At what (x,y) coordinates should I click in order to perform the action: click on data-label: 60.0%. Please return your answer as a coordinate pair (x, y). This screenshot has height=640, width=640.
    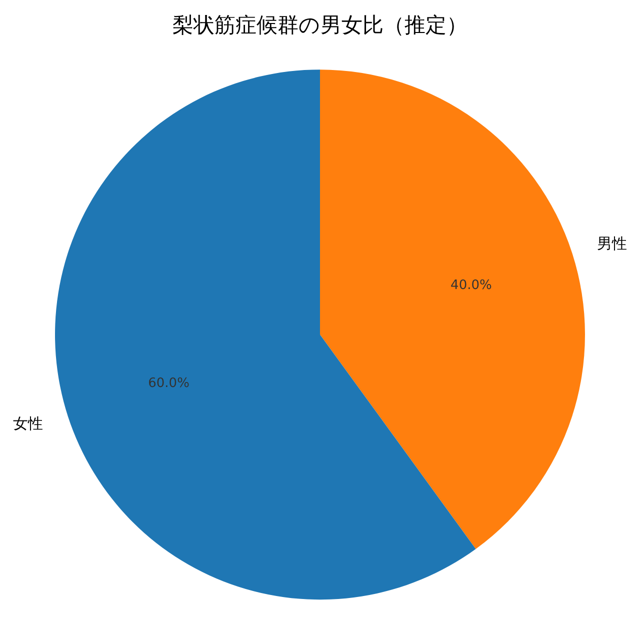
    Looking at the image, I should click on (169, 384).